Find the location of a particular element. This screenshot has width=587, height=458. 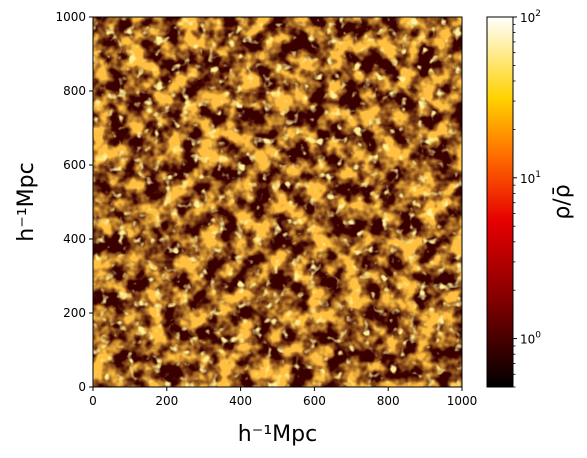

x-tick-label: 800 is located at coordinates (388, 401).